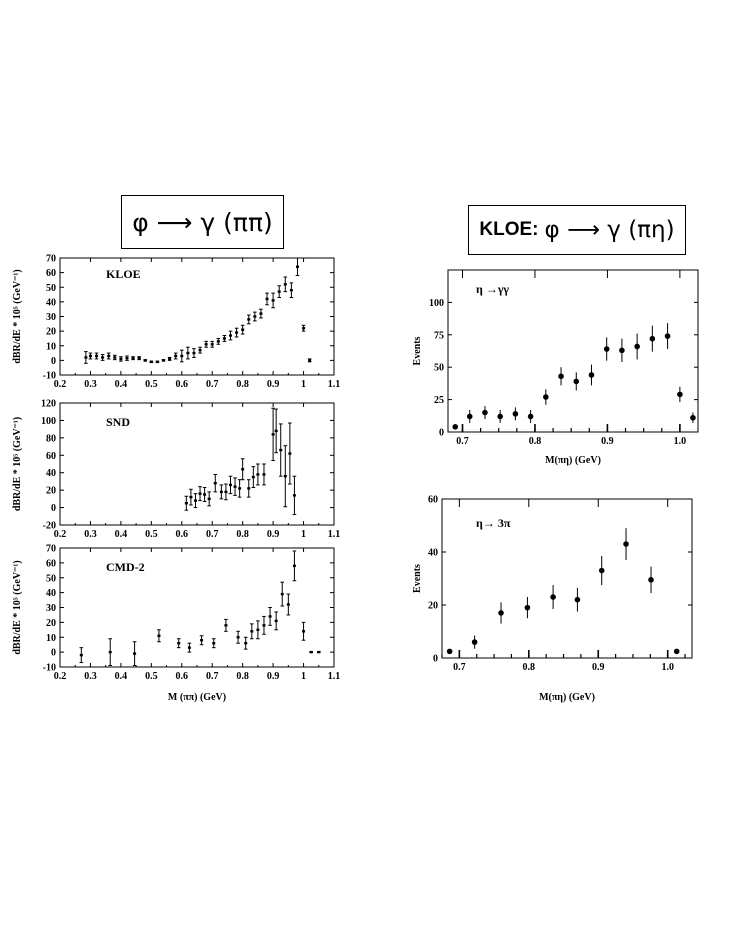 This screenshot has height=952, width=736. I want to click on x-tick-label: 1, so click(303, 676).